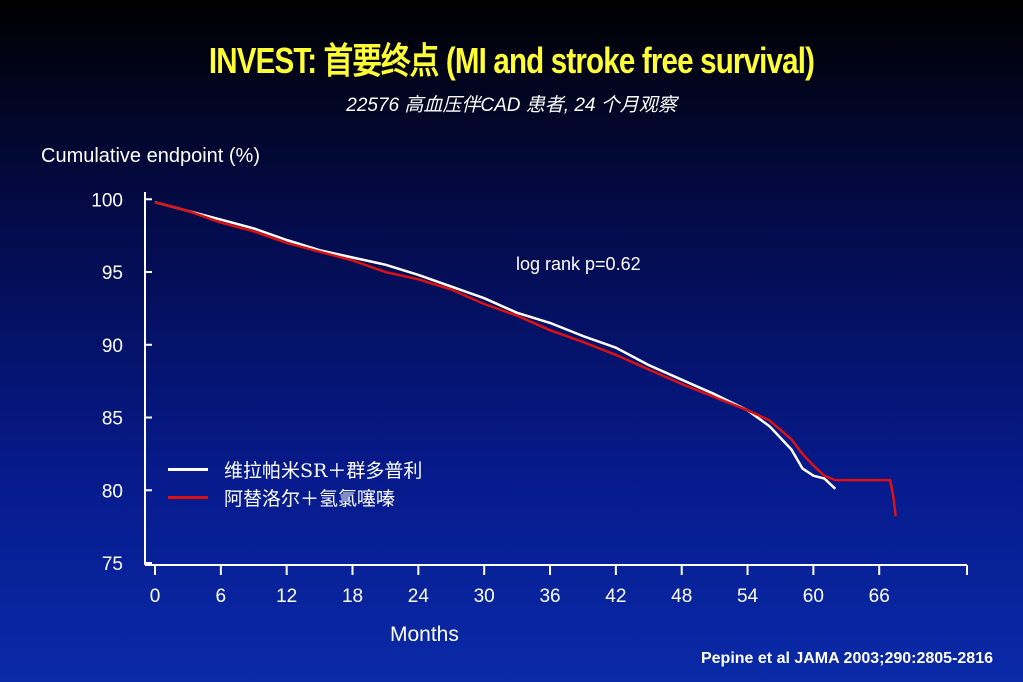 Image resolution: width=1023 pixels, height=682 pixels. I want to click on x-tick-label: 66, so click(879, 596).